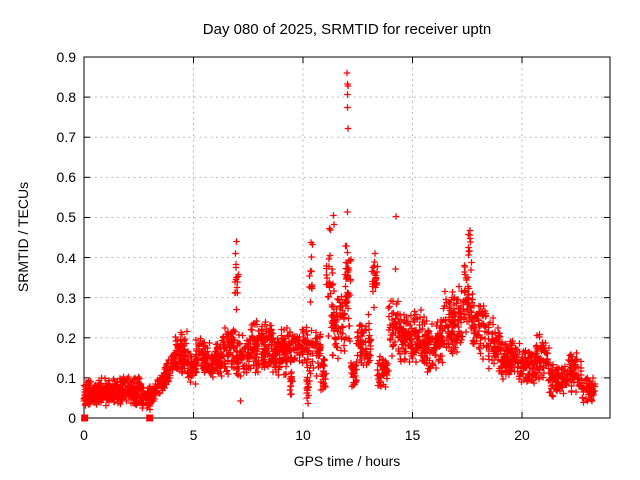 Image resolution: width=640 pixels, height=480 pixels. Describe the element at coordinates (522, 435) in the screenshot. I see `x-tick-label: 20` at that location.